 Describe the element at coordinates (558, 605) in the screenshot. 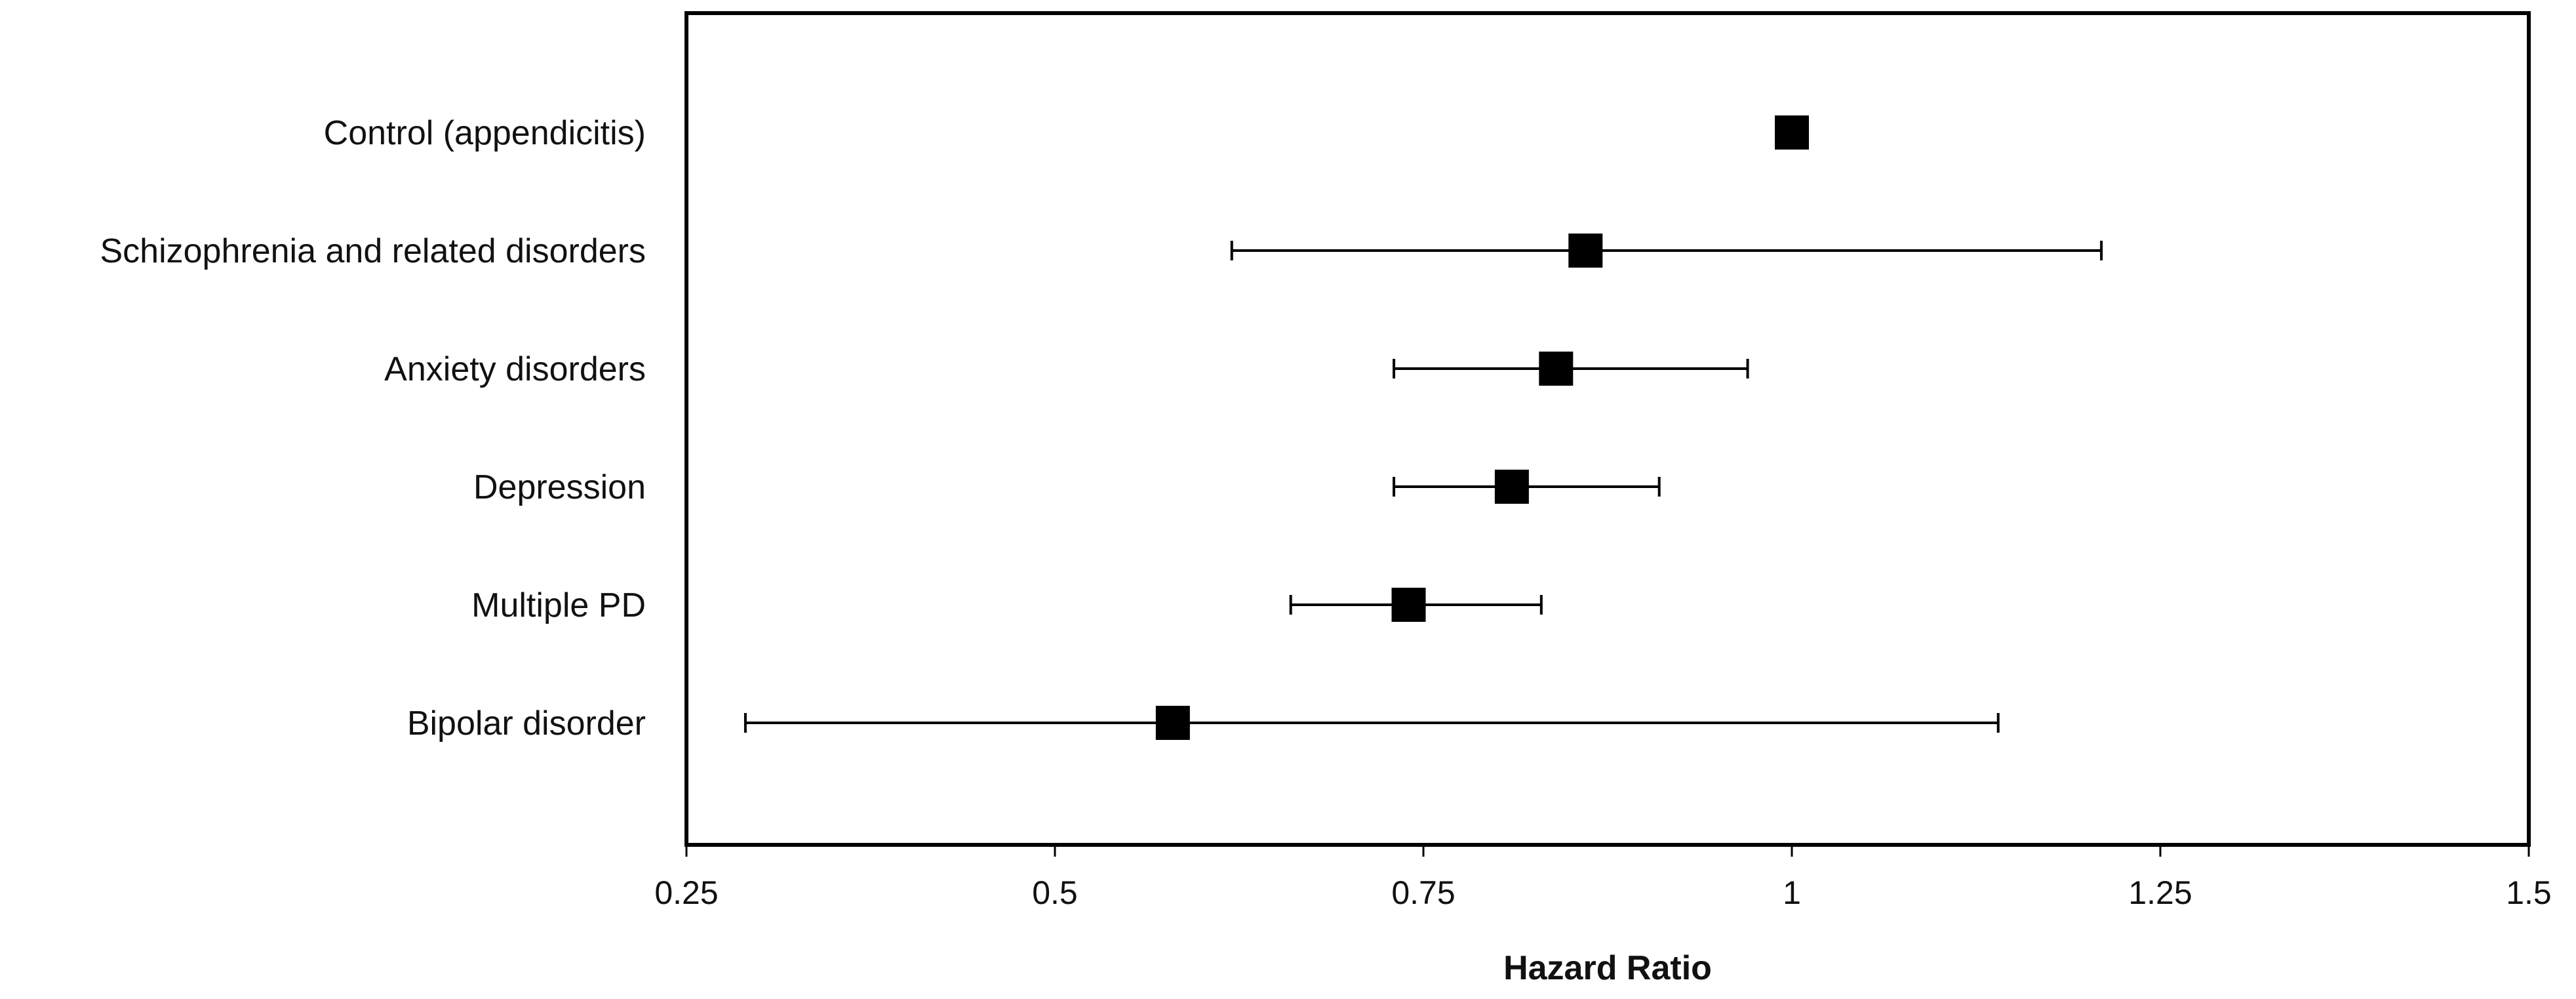

I see `category-label: Multiple PD` at that location.